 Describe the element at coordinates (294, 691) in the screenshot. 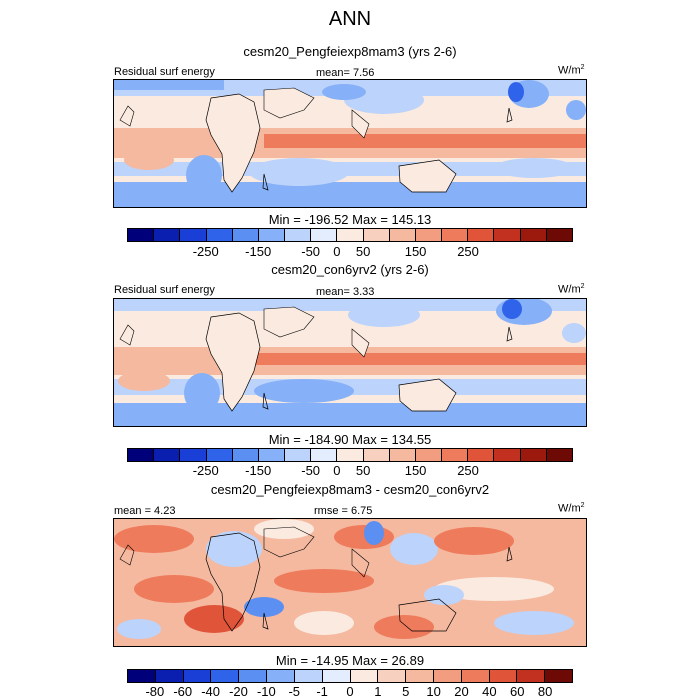

I see `colorbar-tick-label: -5` at that location.